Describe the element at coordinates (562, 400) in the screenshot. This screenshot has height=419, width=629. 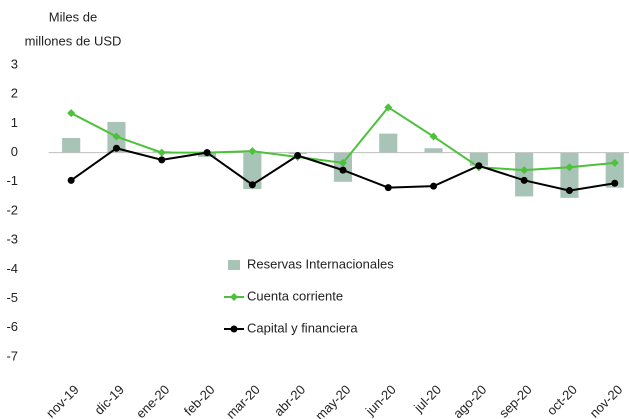
I see `x-tick-label: oct-20` at that location.